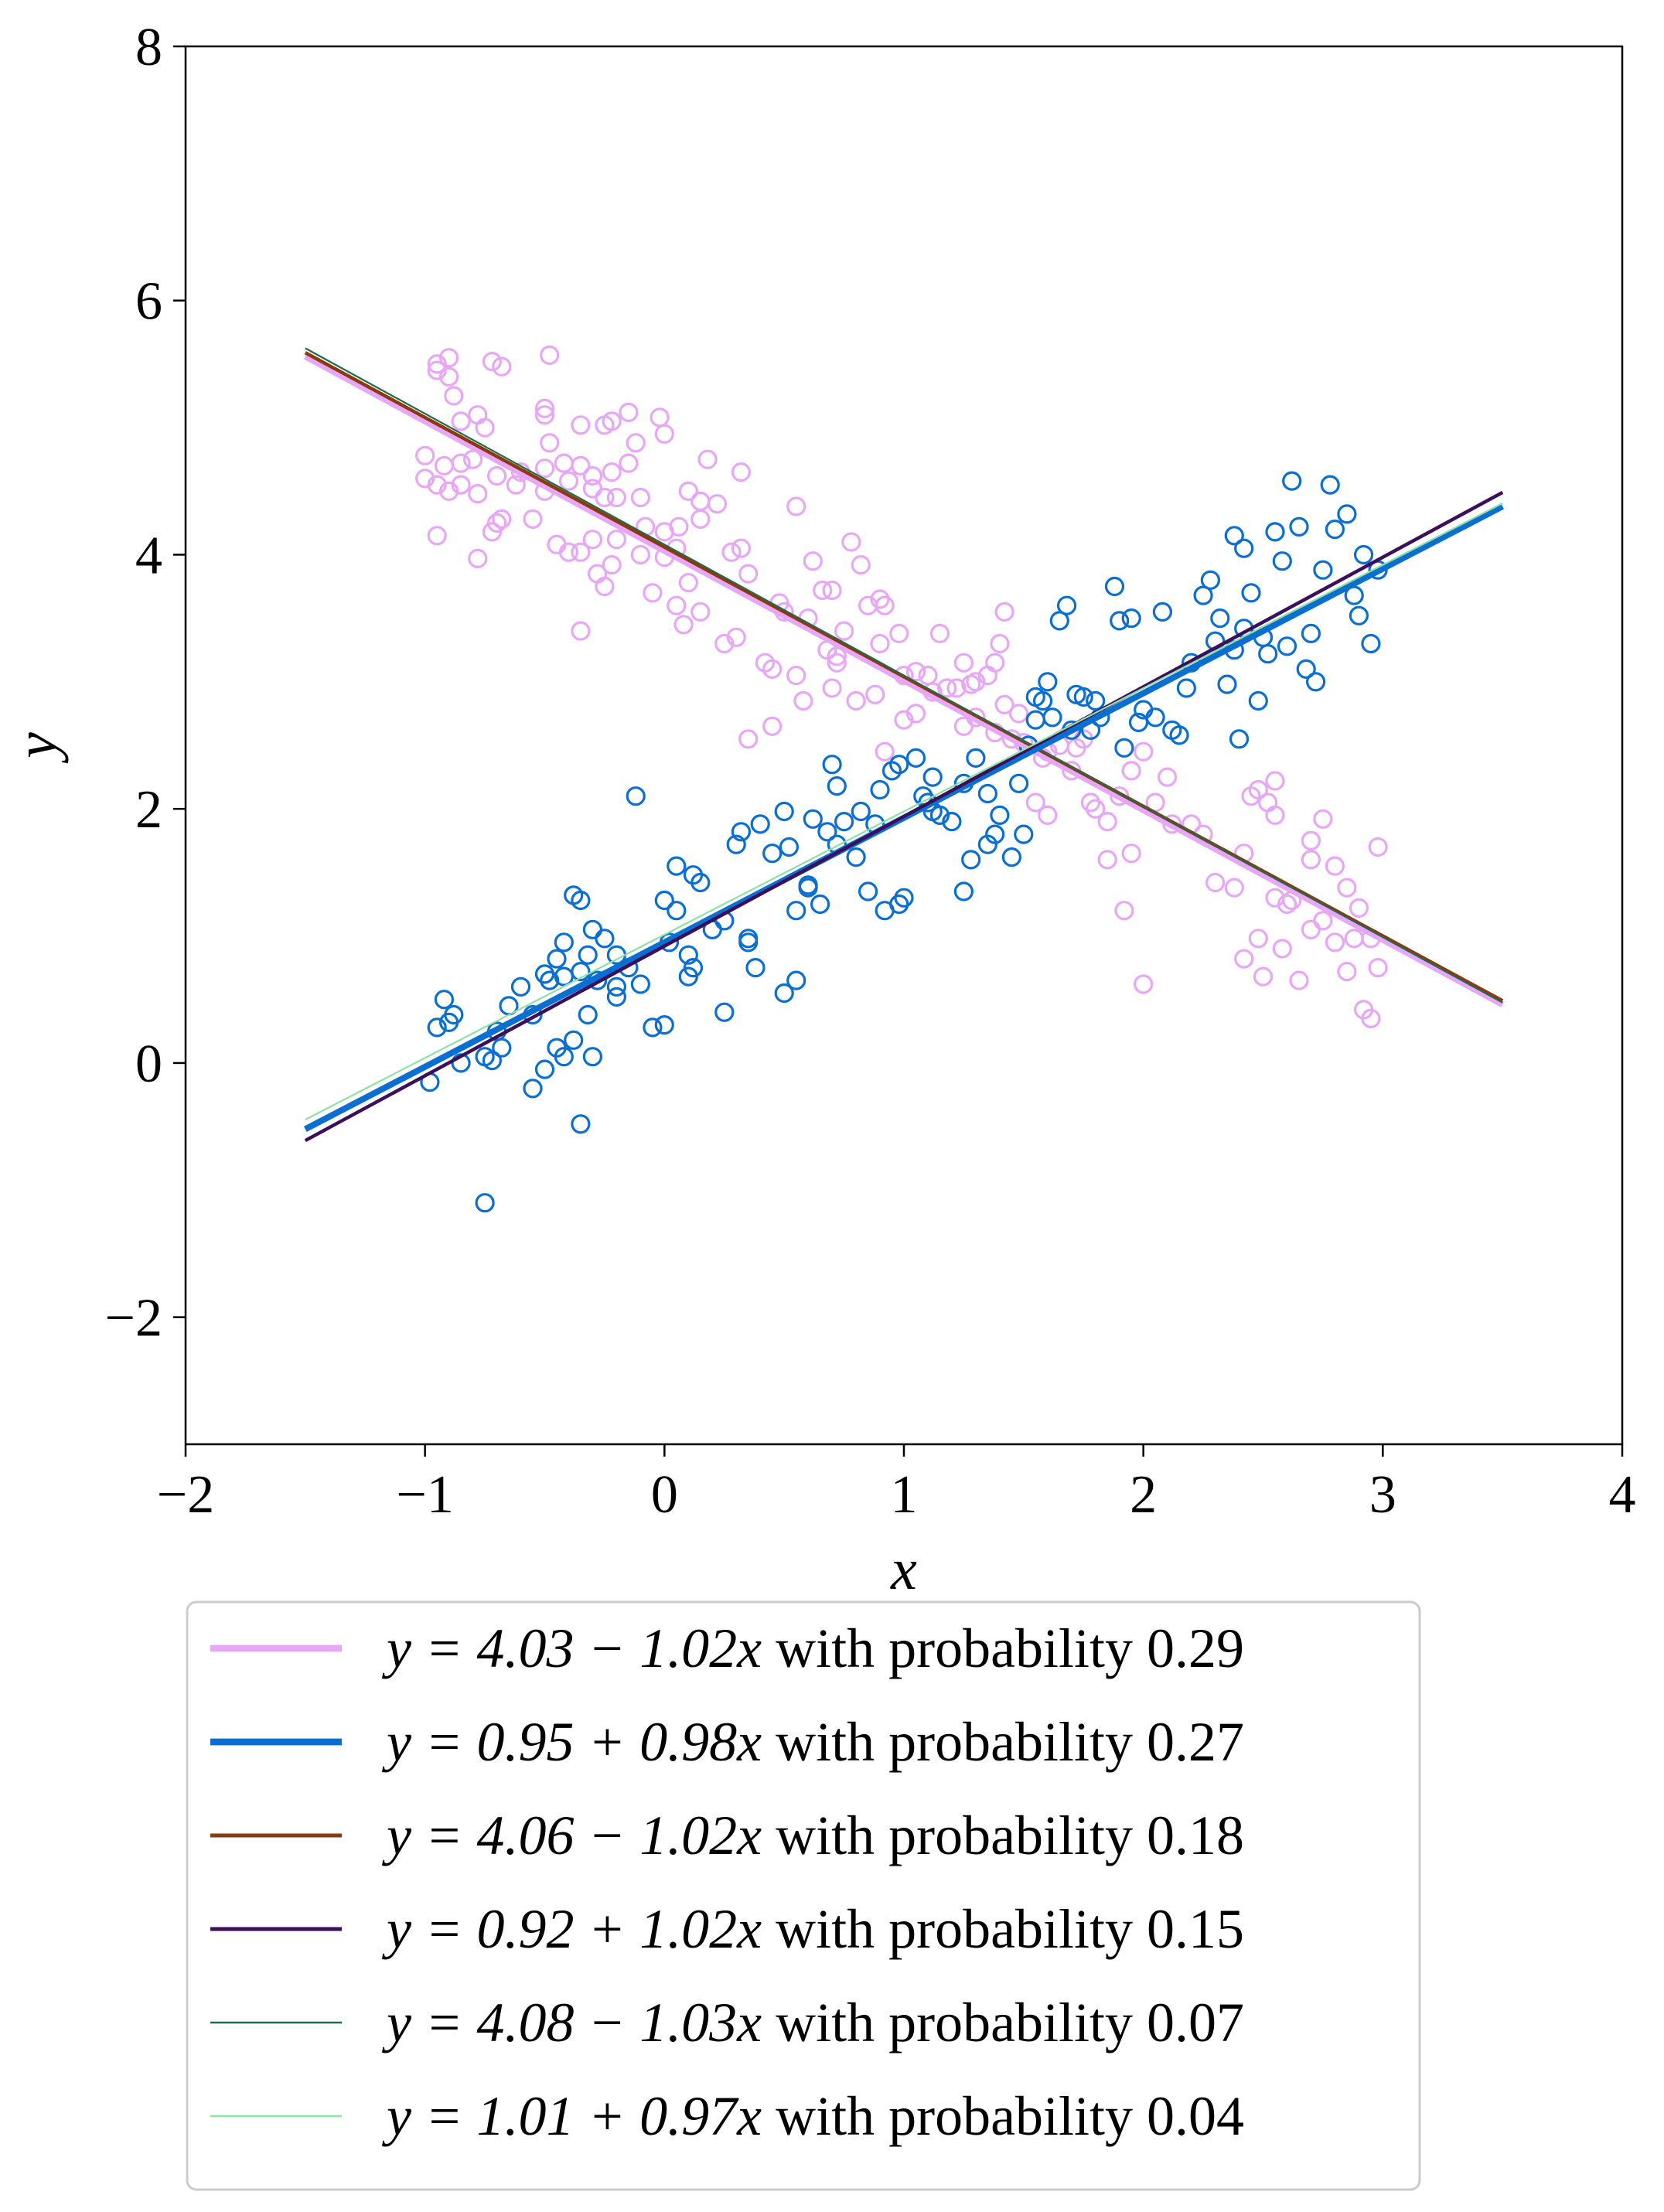 This screenshot has height=2212, width=1664. What do you see at coordinates (148, 302) in the screenshot?
I see `y-tick-label: 6` at bounding box center [148, 302].